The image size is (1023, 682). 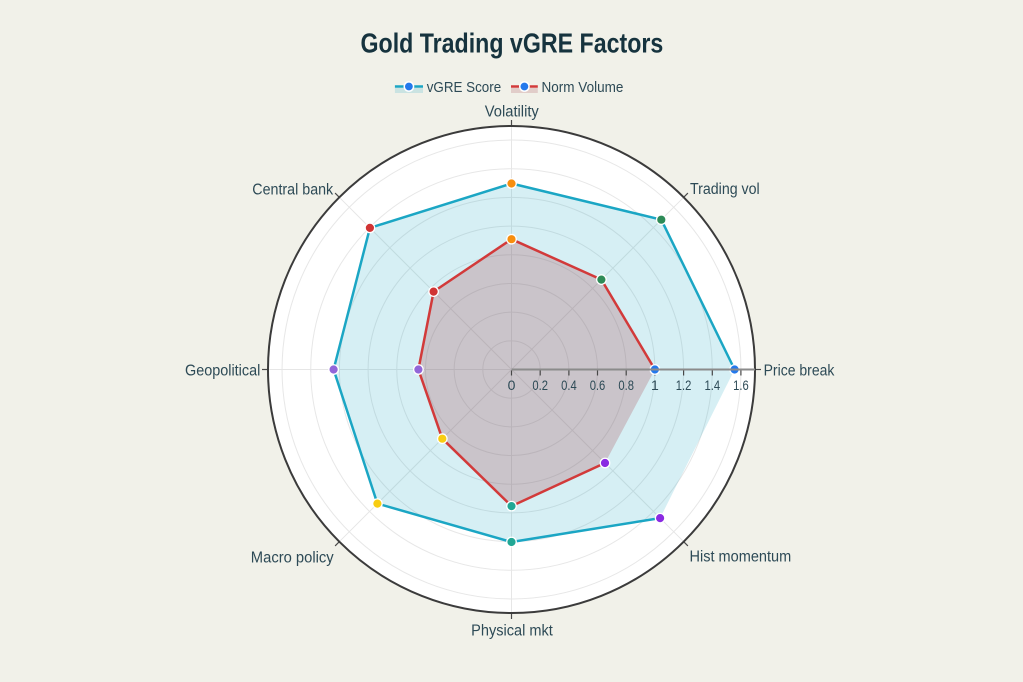 I want to click on svg-text: 1.2, so click(x=684, y=385).